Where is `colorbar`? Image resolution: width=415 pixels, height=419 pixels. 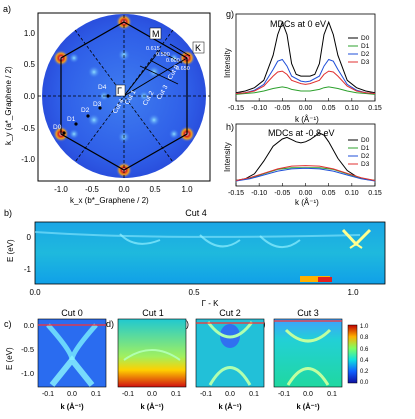 colorbar is located at coordinates (352, 354).